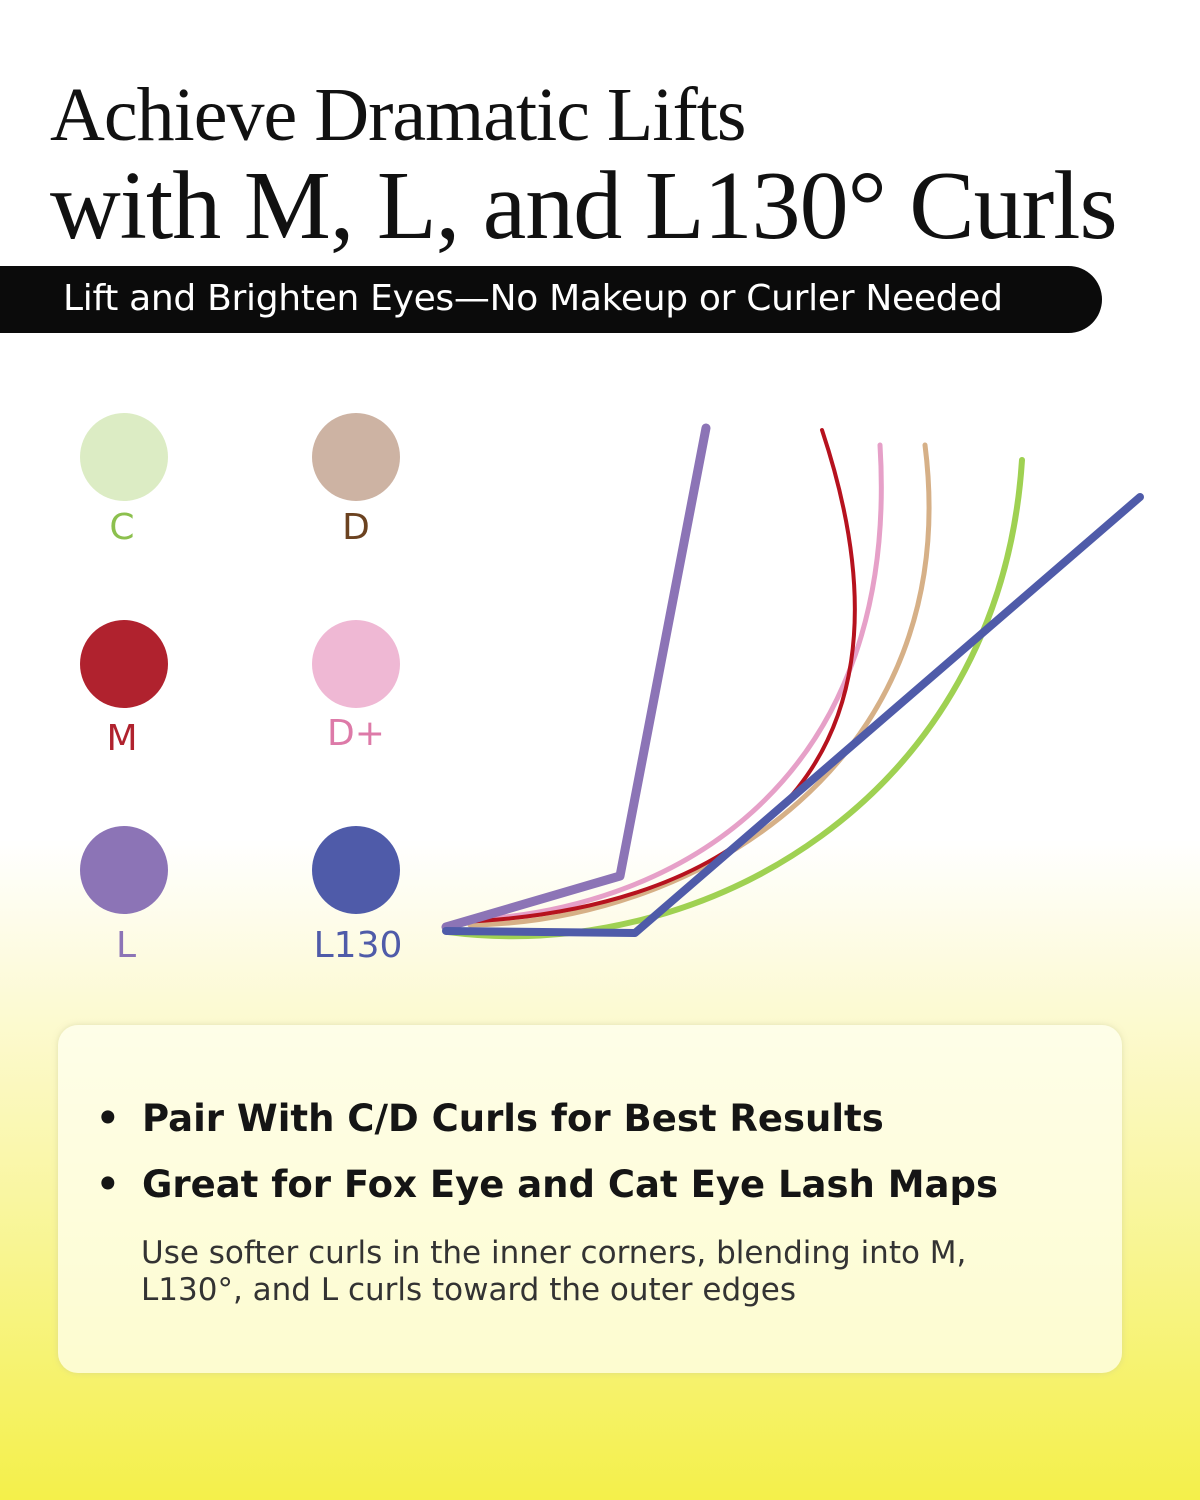 The width and height of the screenshot is (1200, 1500). What do you see at coordinates (124, 664) in the screenshot?
I see `legend-dot-m` at bounding box center [124, 664].